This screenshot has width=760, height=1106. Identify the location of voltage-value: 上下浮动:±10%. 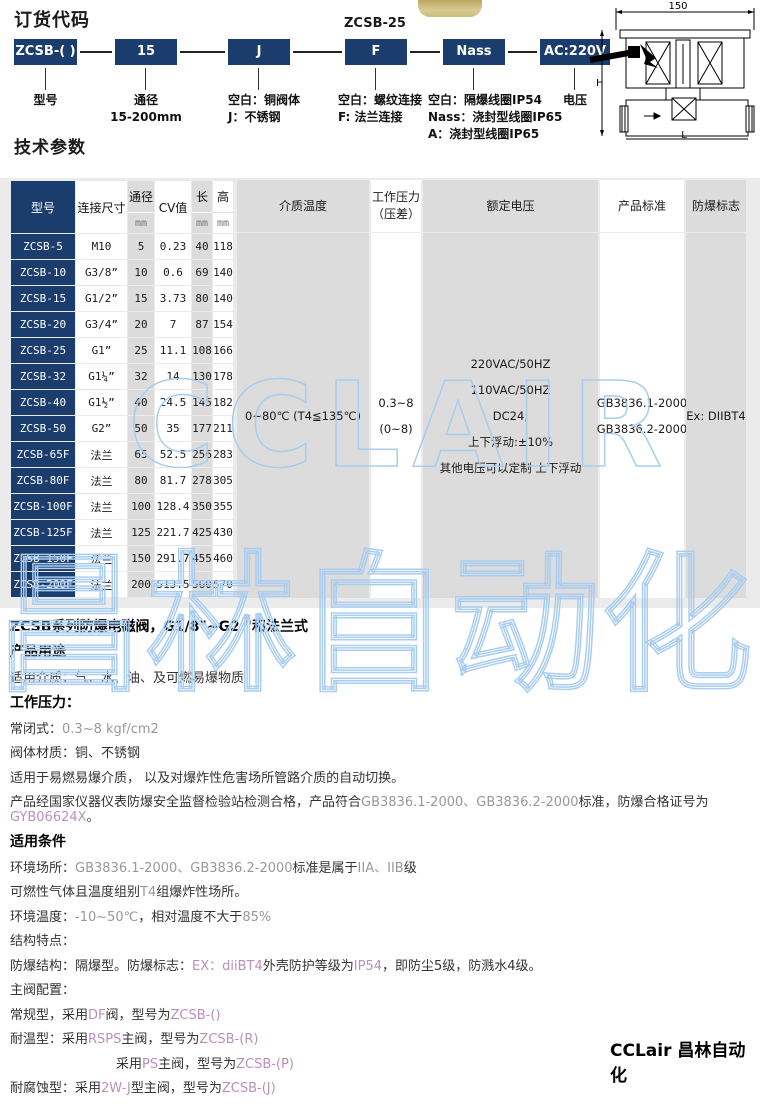
(510, 441).